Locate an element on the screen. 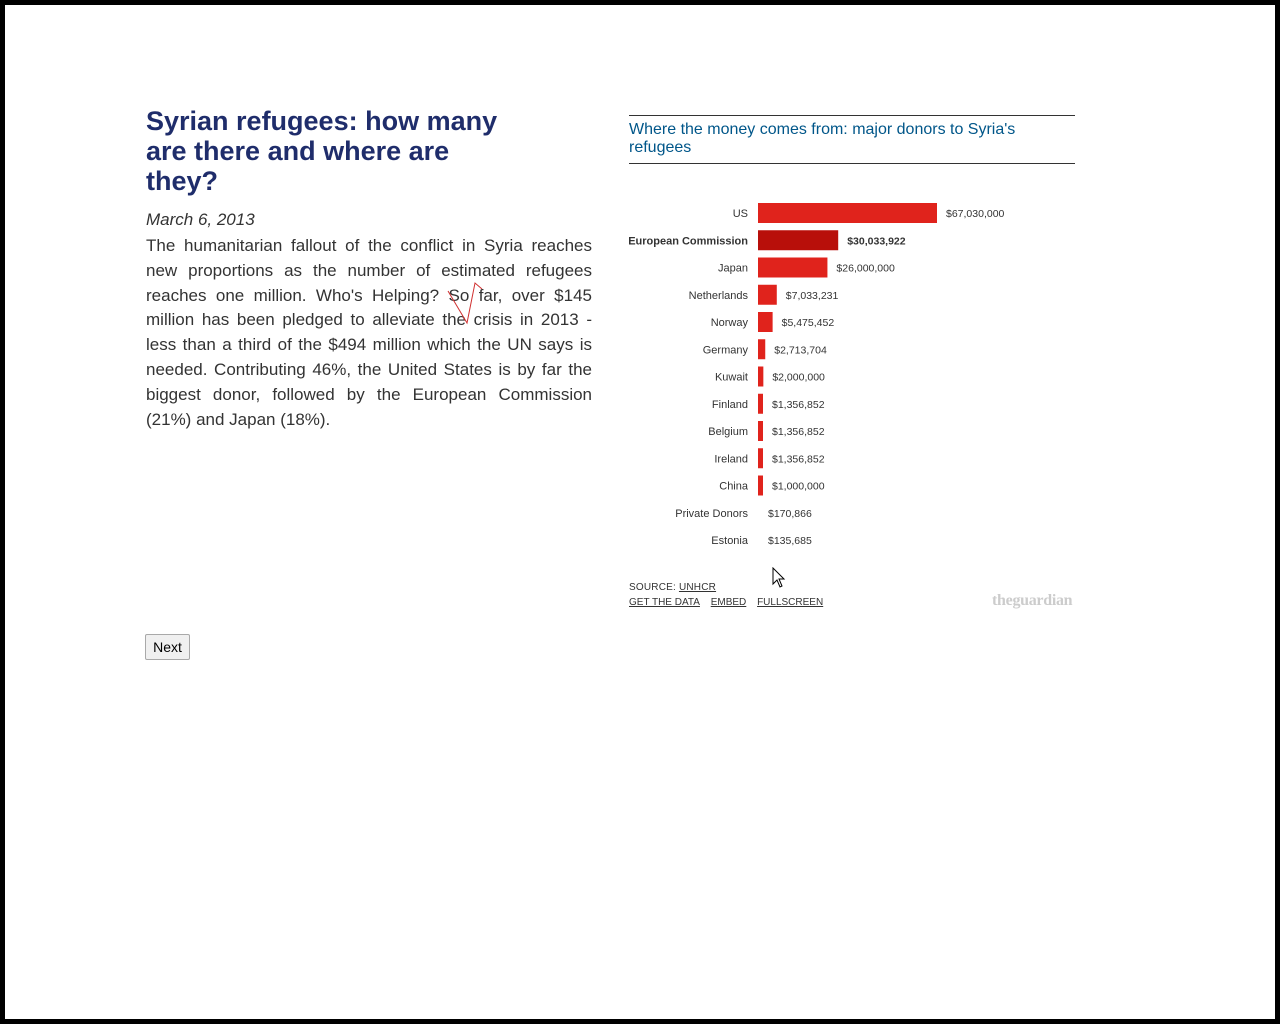 This screenshot has height=1024, width=1280. bar-value-label: $2,000,000 is located at coordinates (798, 378).